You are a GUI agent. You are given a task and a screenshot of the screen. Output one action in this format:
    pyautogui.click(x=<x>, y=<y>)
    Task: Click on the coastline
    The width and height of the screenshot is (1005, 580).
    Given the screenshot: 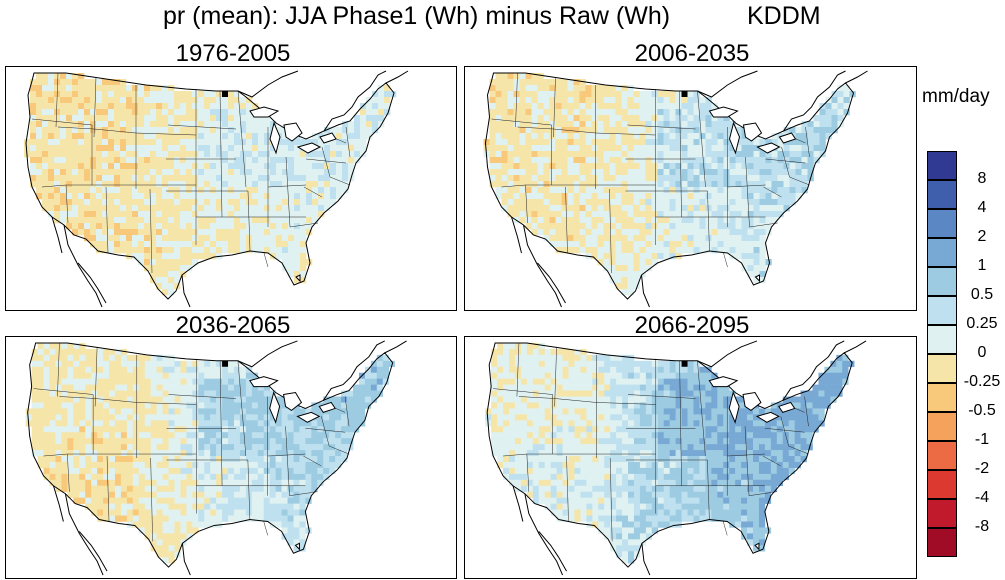 What is the action you would take?
    pyautogui.click(x=186, y=559)
    